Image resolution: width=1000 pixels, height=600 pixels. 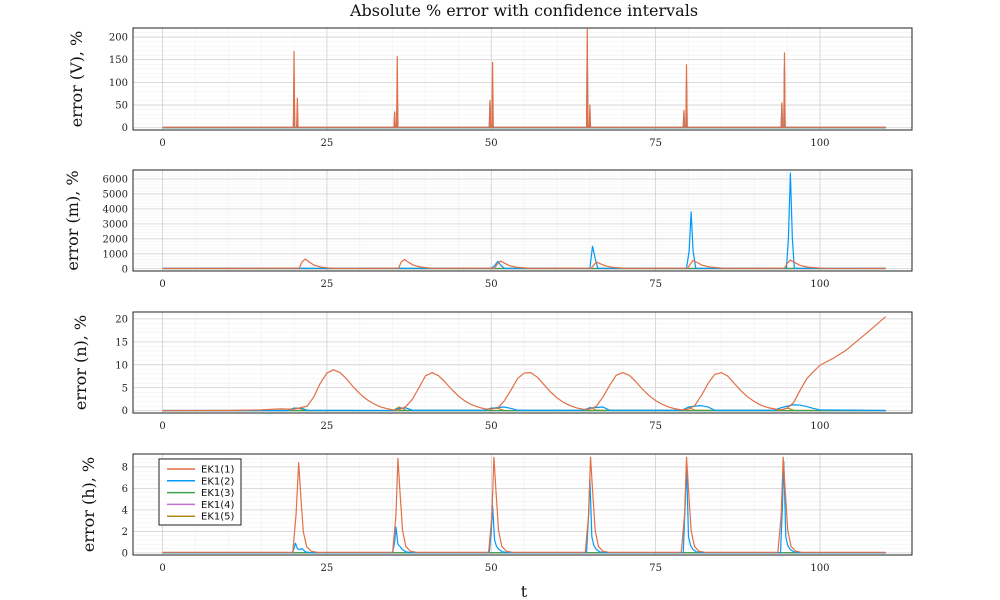 I want to click on legend-label: EK1(1), so click(x=218, y=470).